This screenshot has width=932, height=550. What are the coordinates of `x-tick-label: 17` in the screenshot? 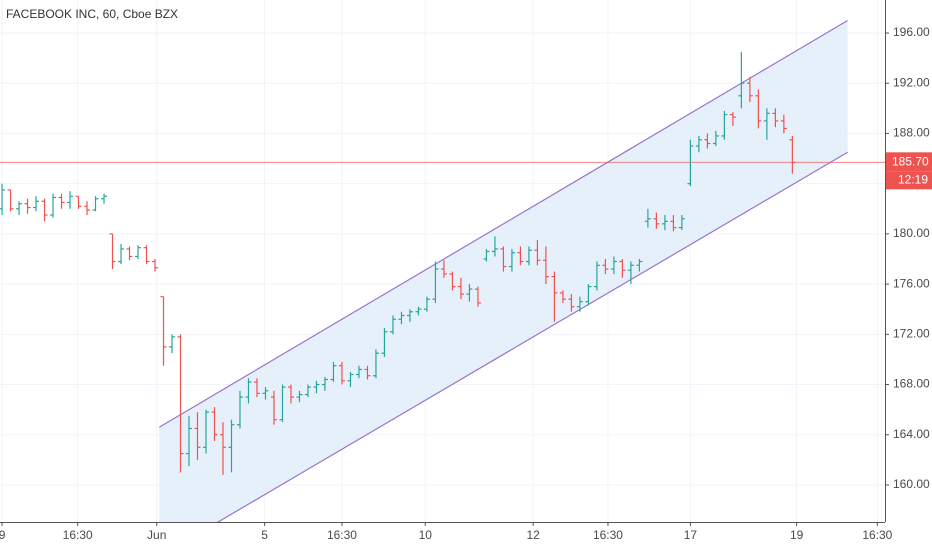 It's located at (691, 535).